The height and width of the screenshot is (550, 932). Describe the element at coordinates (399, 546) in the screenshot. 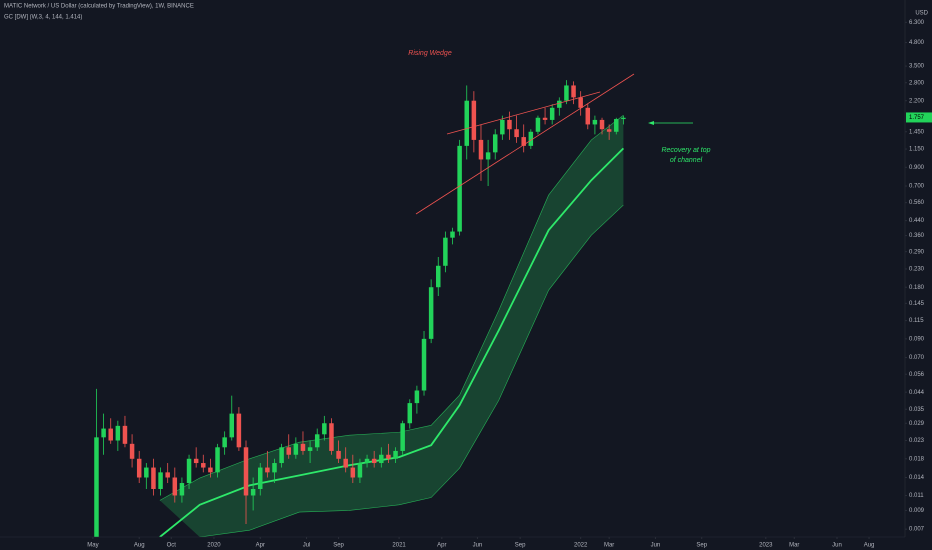

I see `x-tick-label: 2021` at that location.